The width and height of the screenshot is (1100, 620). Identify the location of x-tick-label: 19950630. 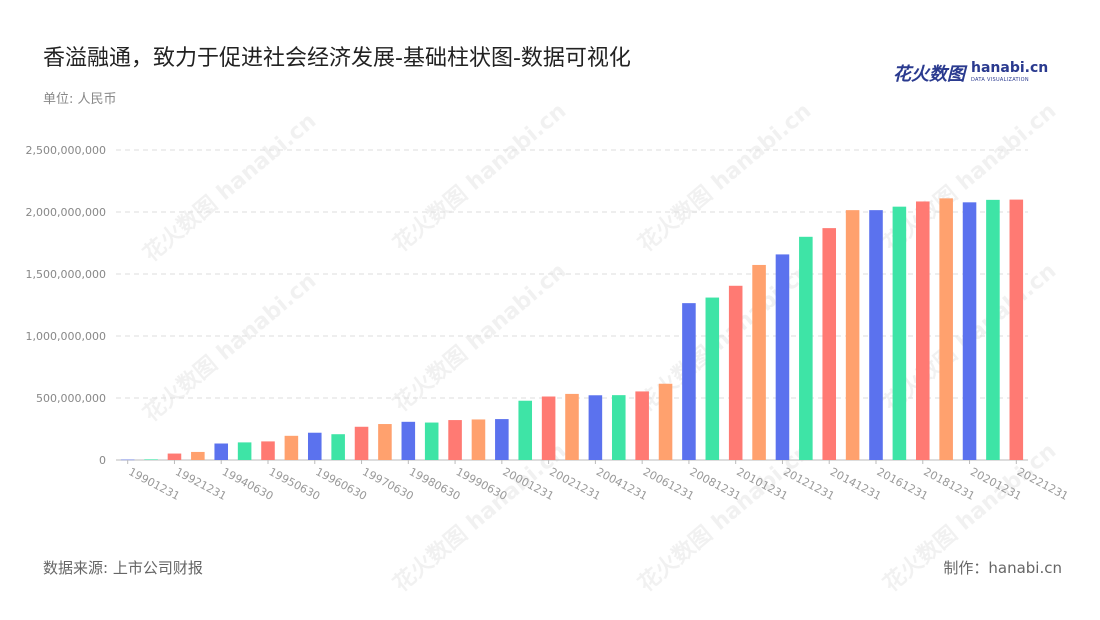
(295, 484).